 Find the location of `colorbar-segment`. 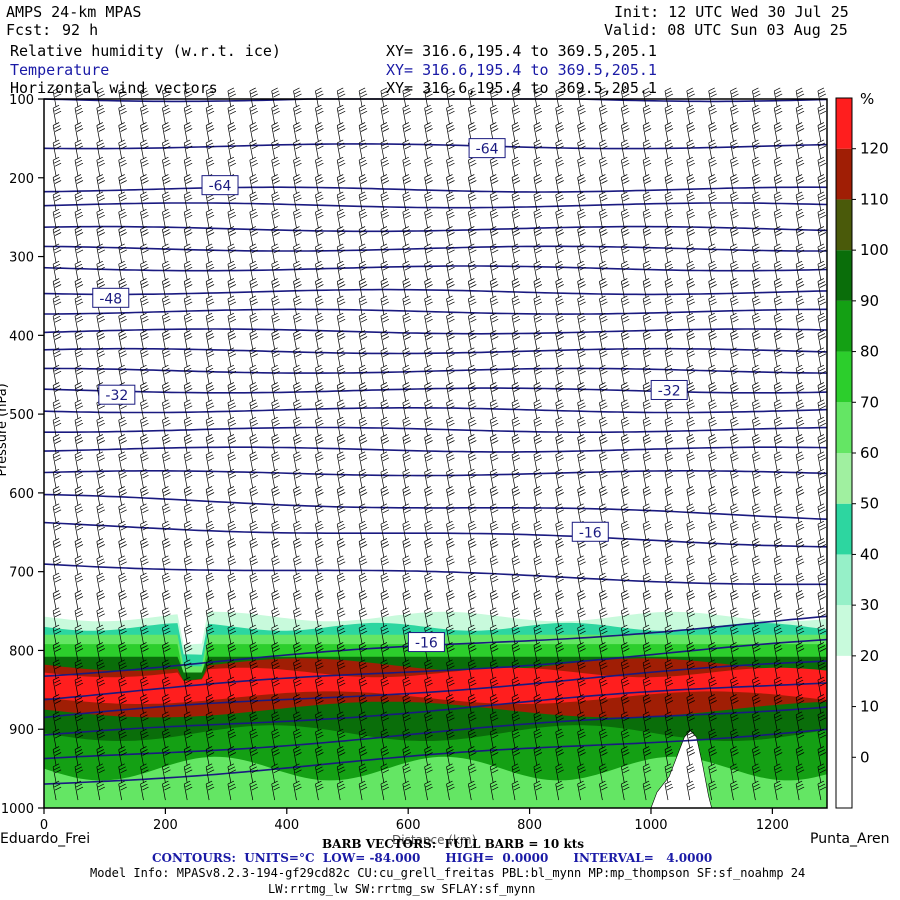

colorbar-segment is located at coordinates (844, 529).